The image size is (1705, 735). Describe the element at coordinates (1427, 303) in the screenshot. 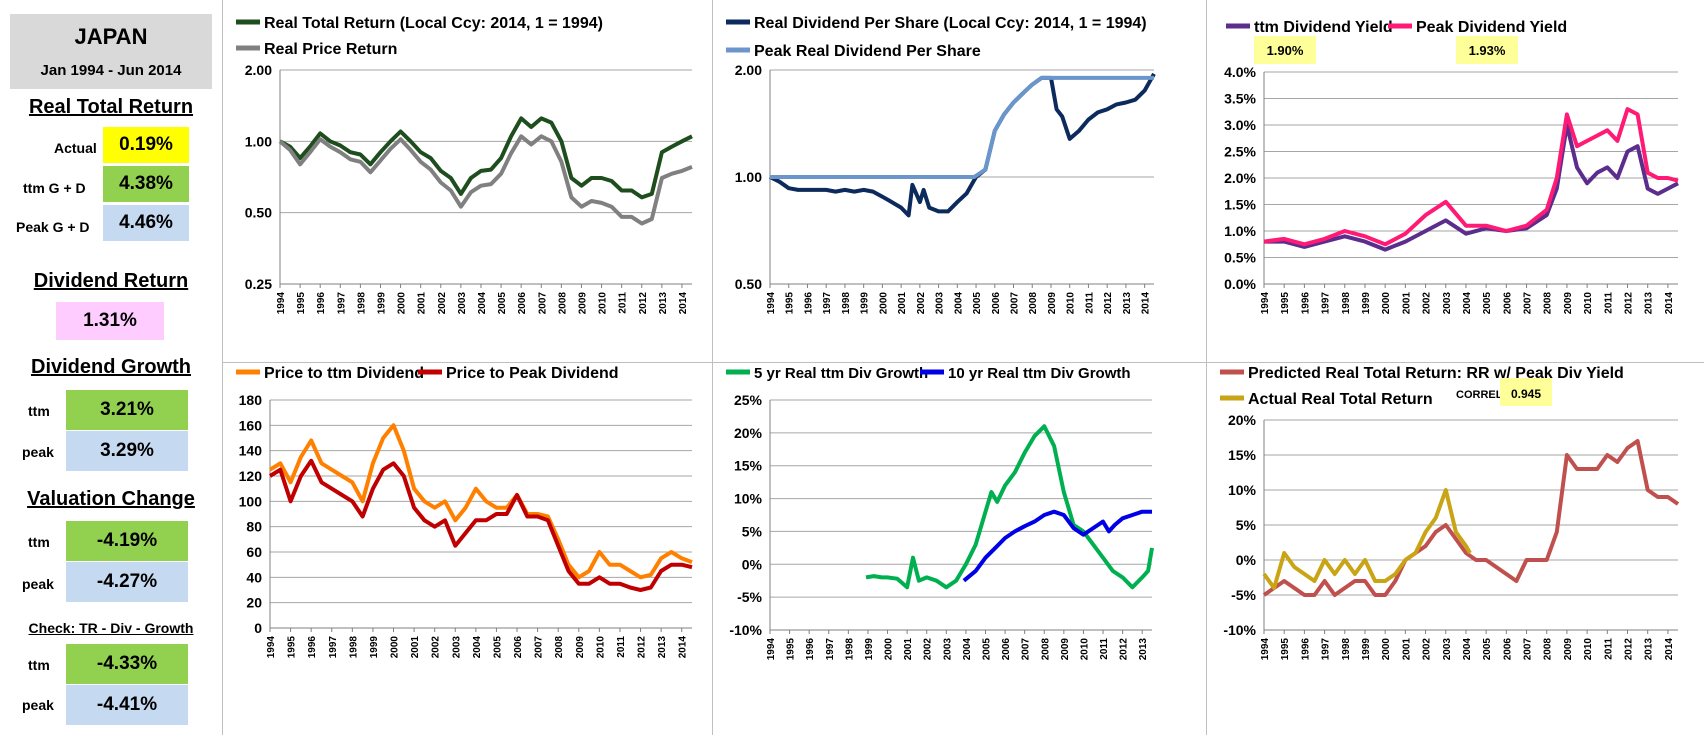

I see `x-tick-label: 2002` at that location.